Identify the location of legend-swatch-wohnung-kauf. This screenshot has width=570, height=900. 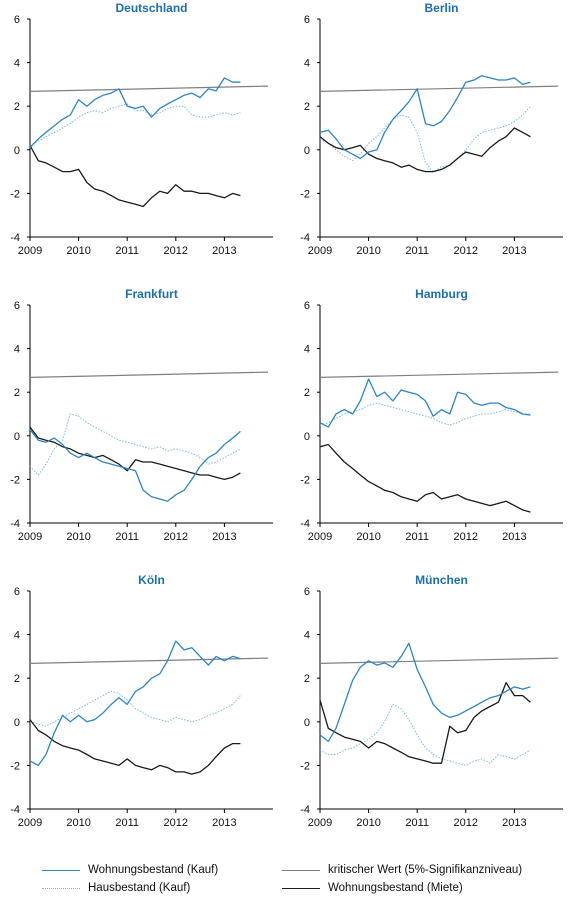
(61, 870).